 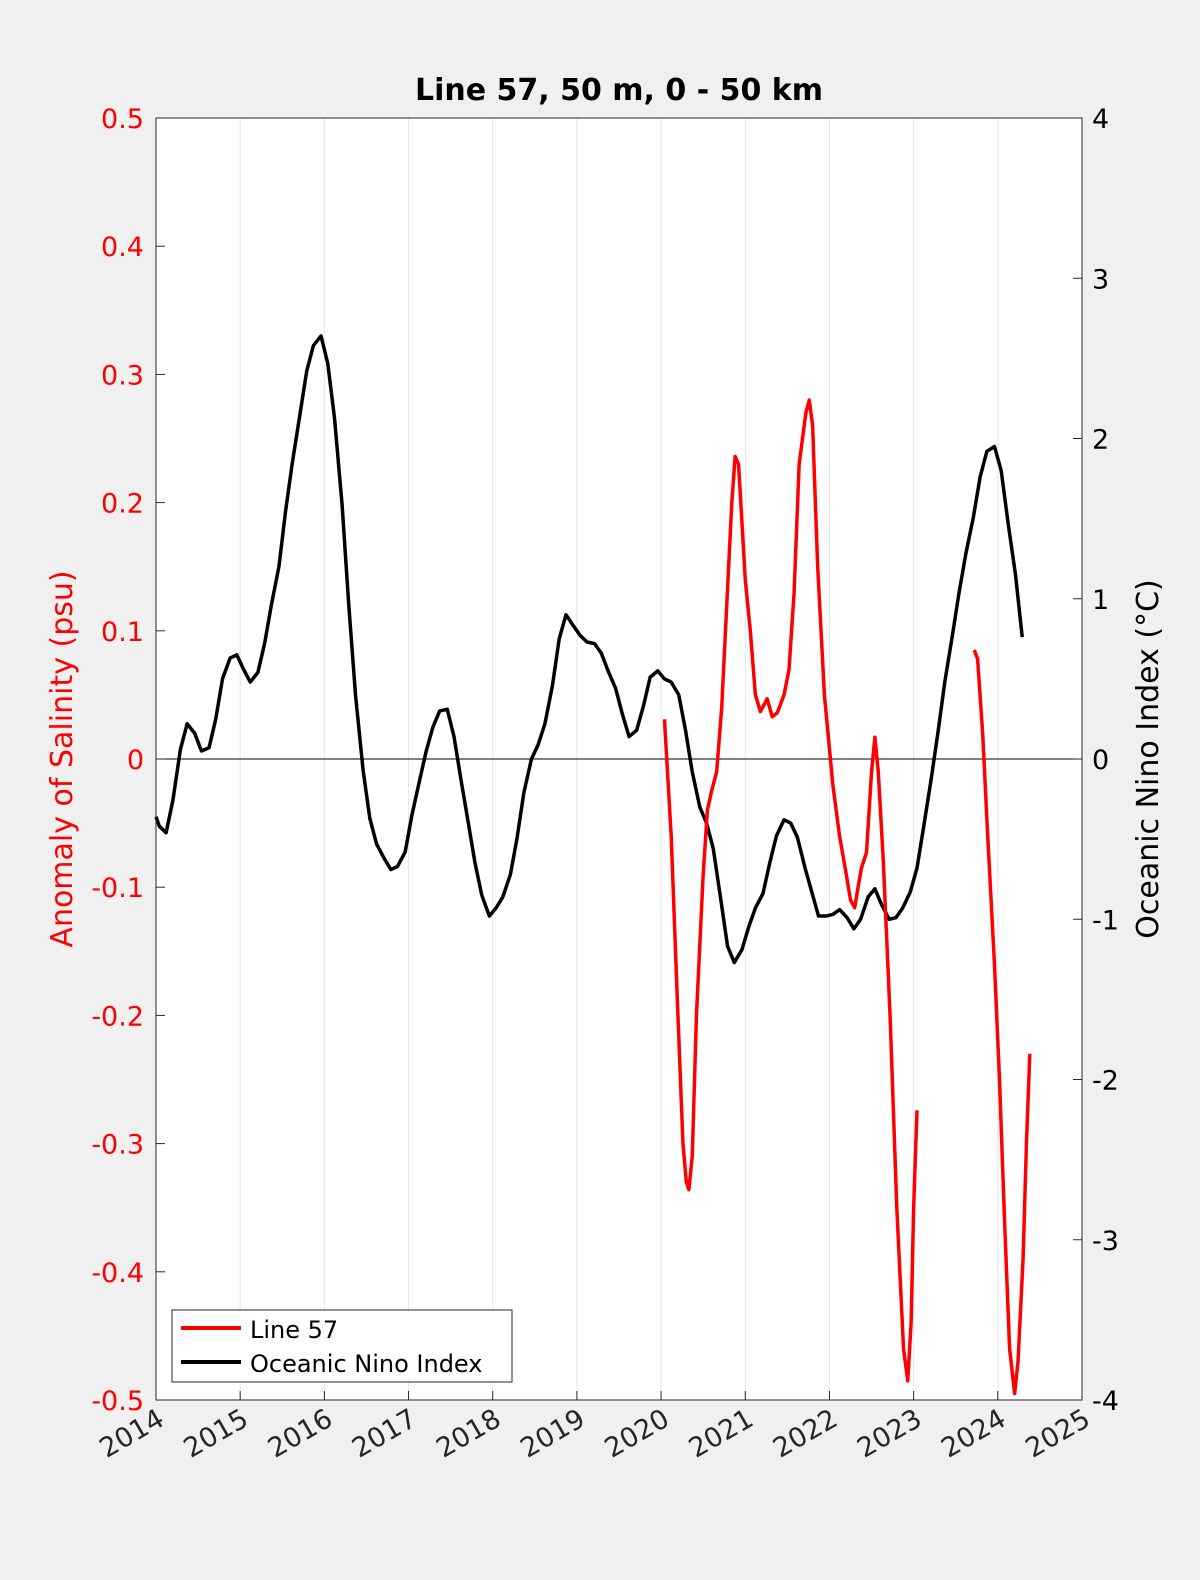 What do you see at coordinates (117, 1145) in the screenshot?
I see `left-tick-label: -0.3` at bounding box center [117, 1145].